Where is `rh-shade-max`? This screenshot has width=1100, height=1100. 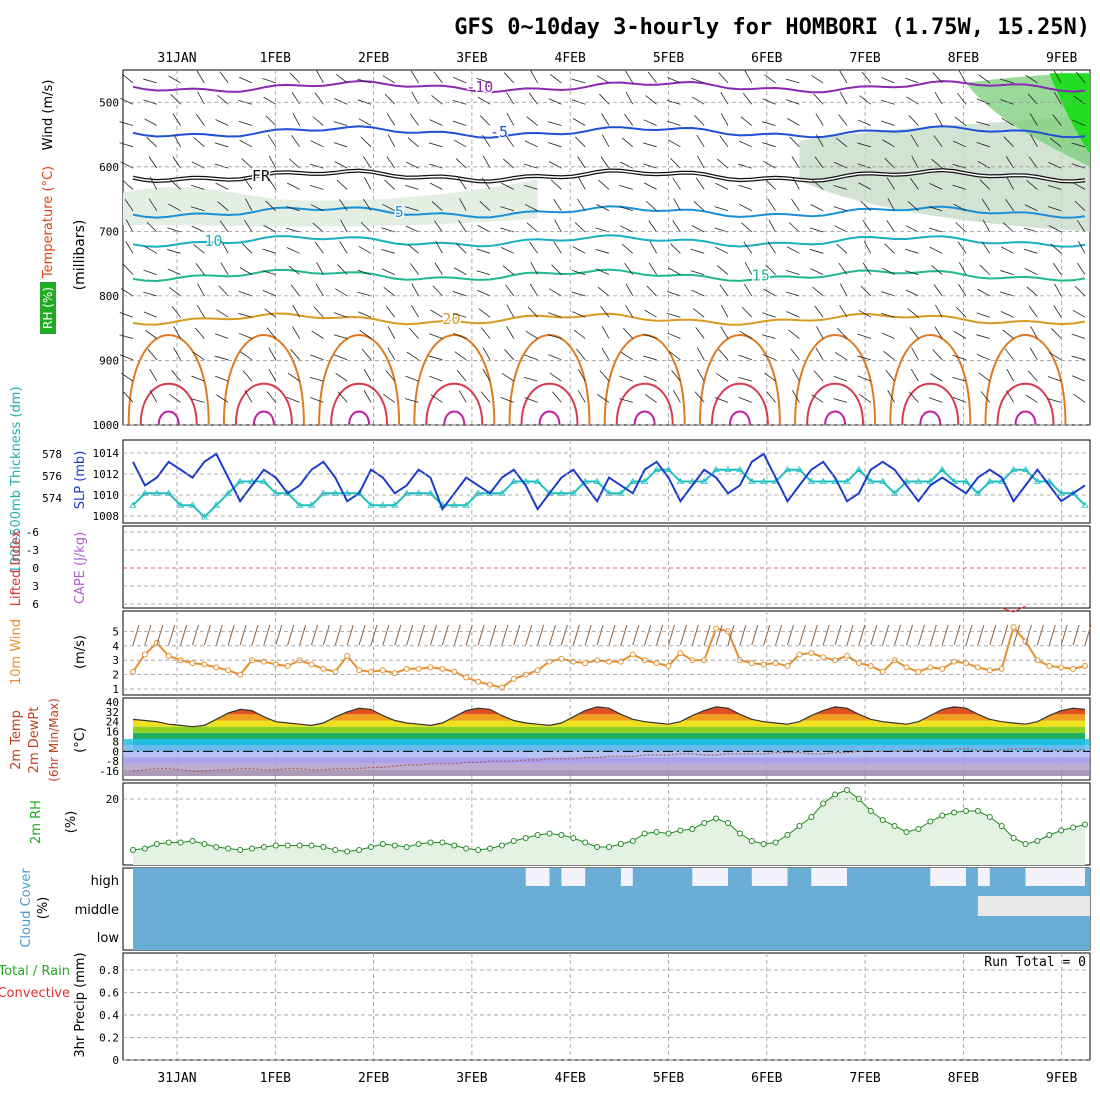
rh-shade-max is located at coordinates (1069, 113).